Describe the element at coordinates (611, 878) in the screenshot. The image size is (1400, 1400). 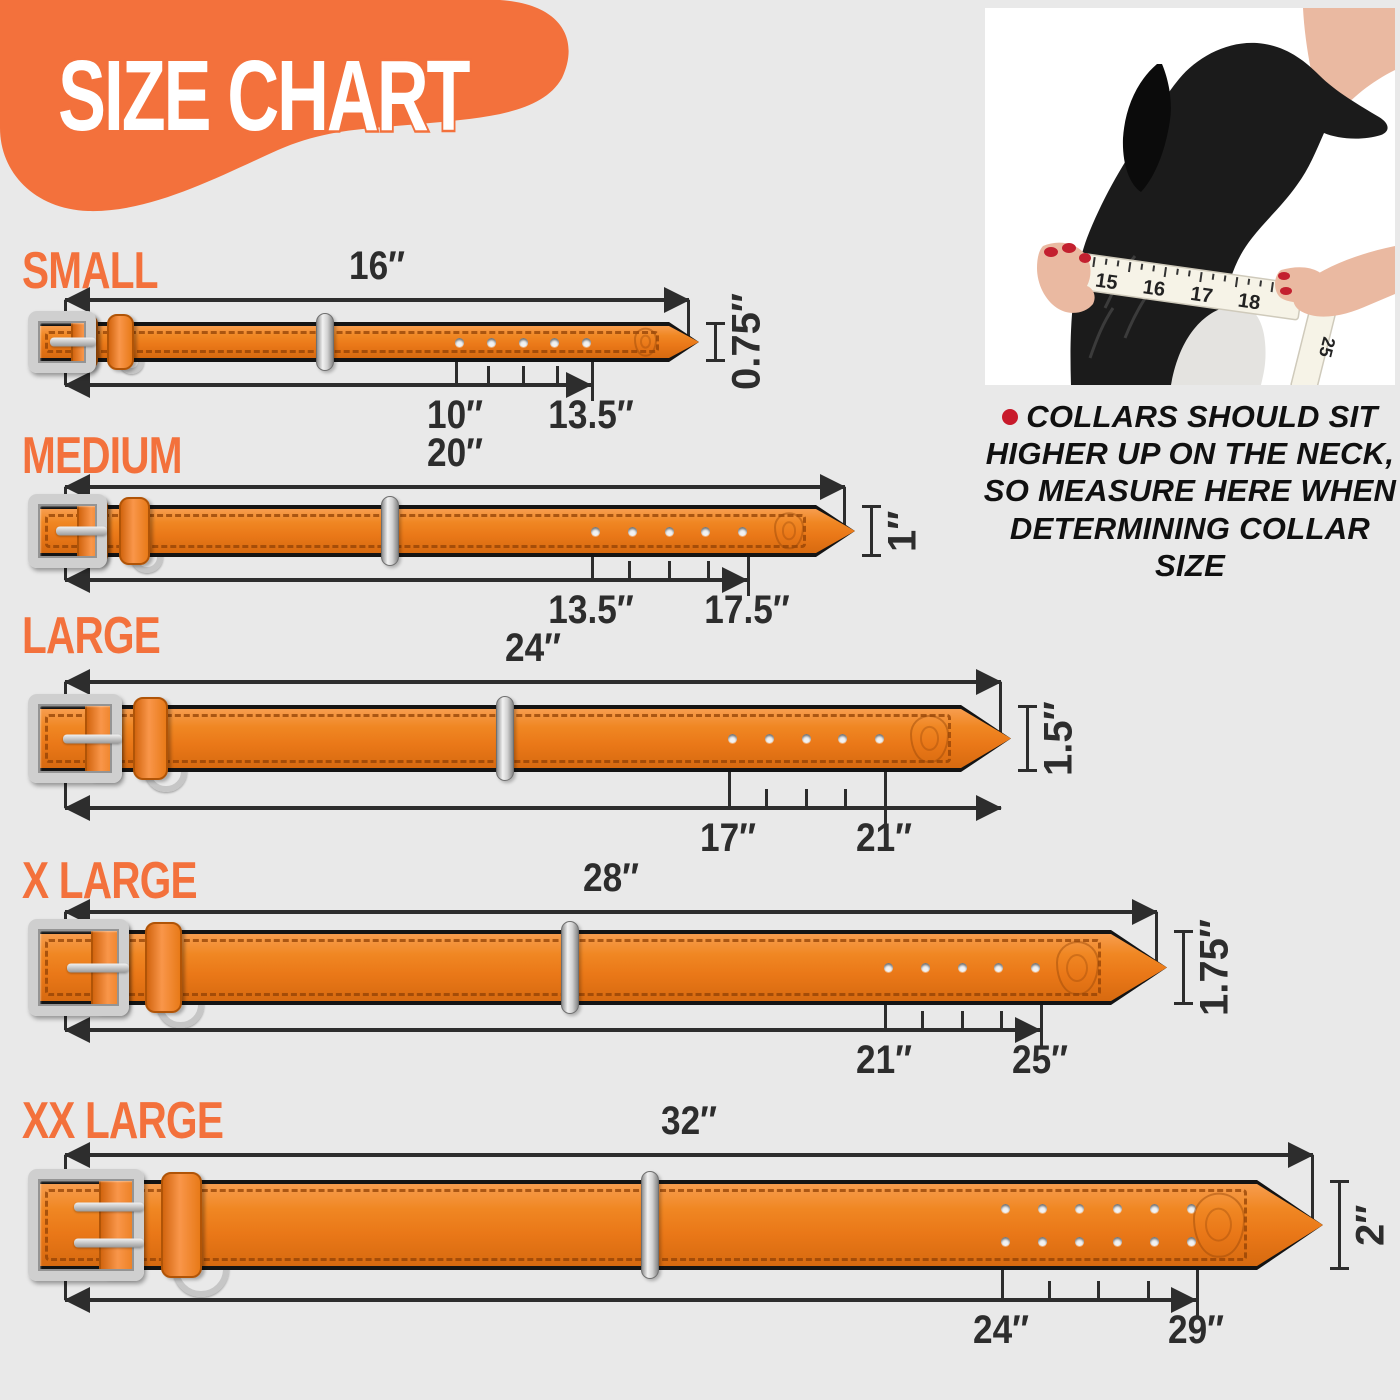
I see `total-length-label: 28″` at that location.